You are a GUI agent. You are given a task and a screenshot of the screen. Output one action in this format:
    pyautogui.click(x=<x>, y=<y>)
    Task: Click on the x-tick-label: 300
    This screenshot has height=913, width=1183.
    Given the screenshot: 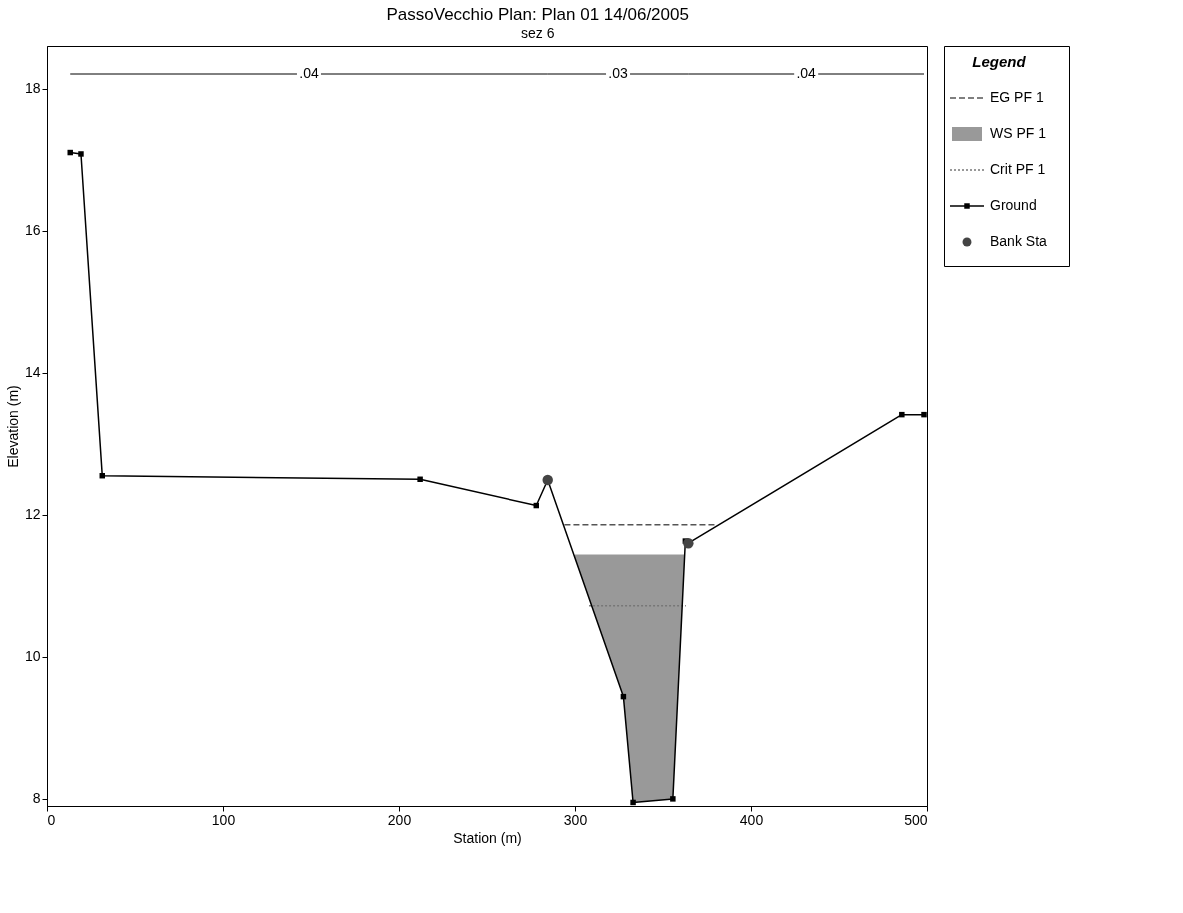 What is the action you would take?
    pyautogui.click(x=575, y=819)
    